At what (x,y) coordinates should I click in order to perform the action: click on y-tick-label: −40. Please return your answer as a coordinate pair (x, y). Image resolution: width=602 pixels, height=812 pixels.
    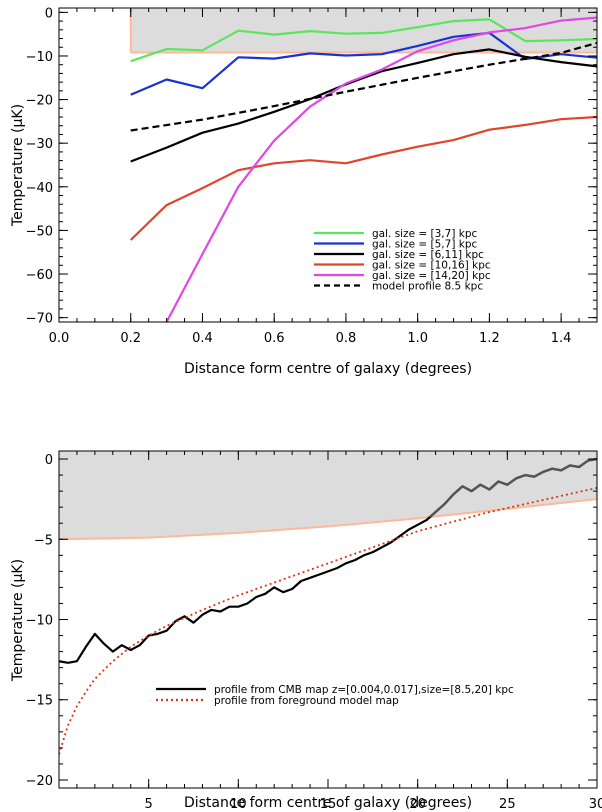
    Looking at the image, I should click on (39, 188).